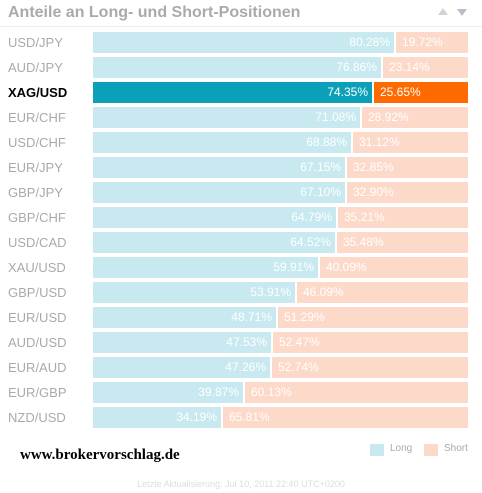  I want to click on short-bar: 25.65%, so click(421, 92).